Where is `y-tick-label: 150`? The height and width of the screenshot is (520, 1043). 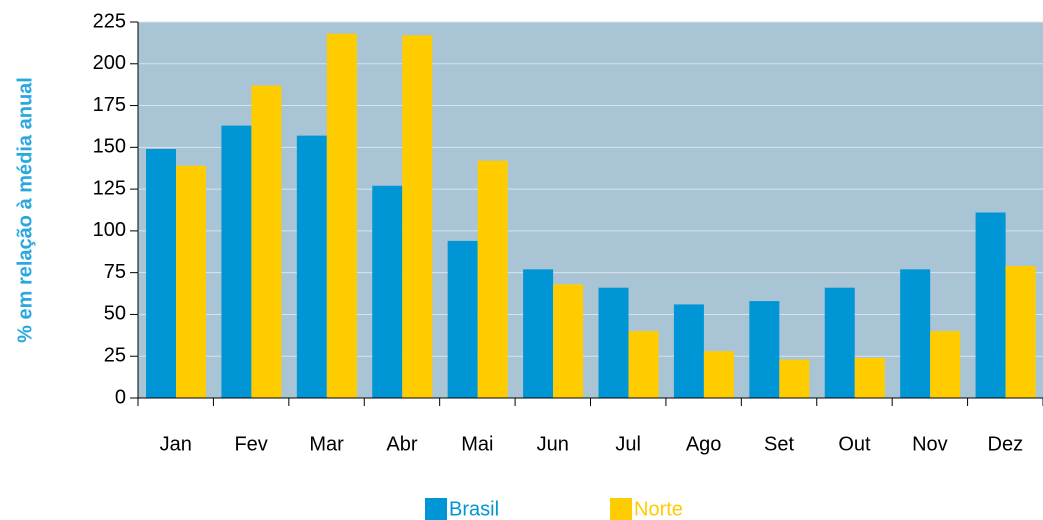 y-tick-label: 150 is located at coordinates (109, 147).